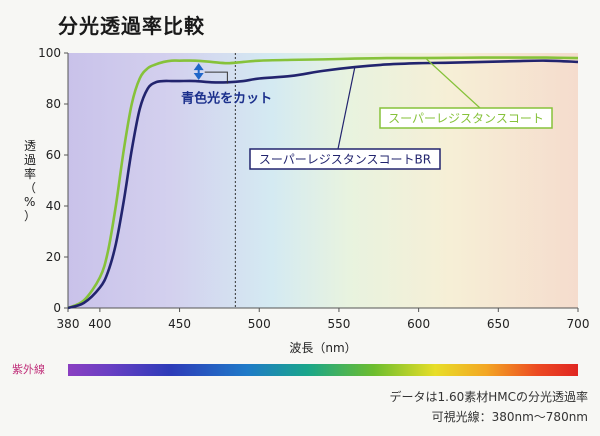 The height and width of the screenshot is (436, 600). I want to click on x-tick-label: 550, so click(338, 324).